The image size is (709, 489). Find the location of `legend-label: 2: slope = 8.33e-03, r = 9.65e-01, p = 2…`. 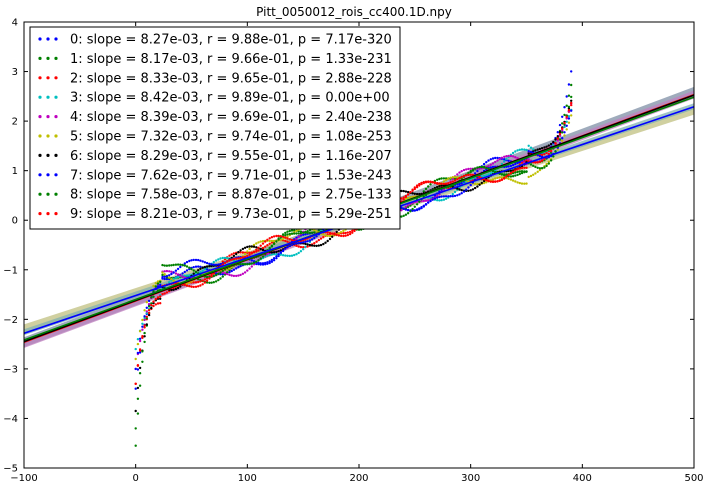

legend-label: 2: slope = 8.33e-03, r = 9.65e-01, p = 2… is located at coordinates (231, 78).